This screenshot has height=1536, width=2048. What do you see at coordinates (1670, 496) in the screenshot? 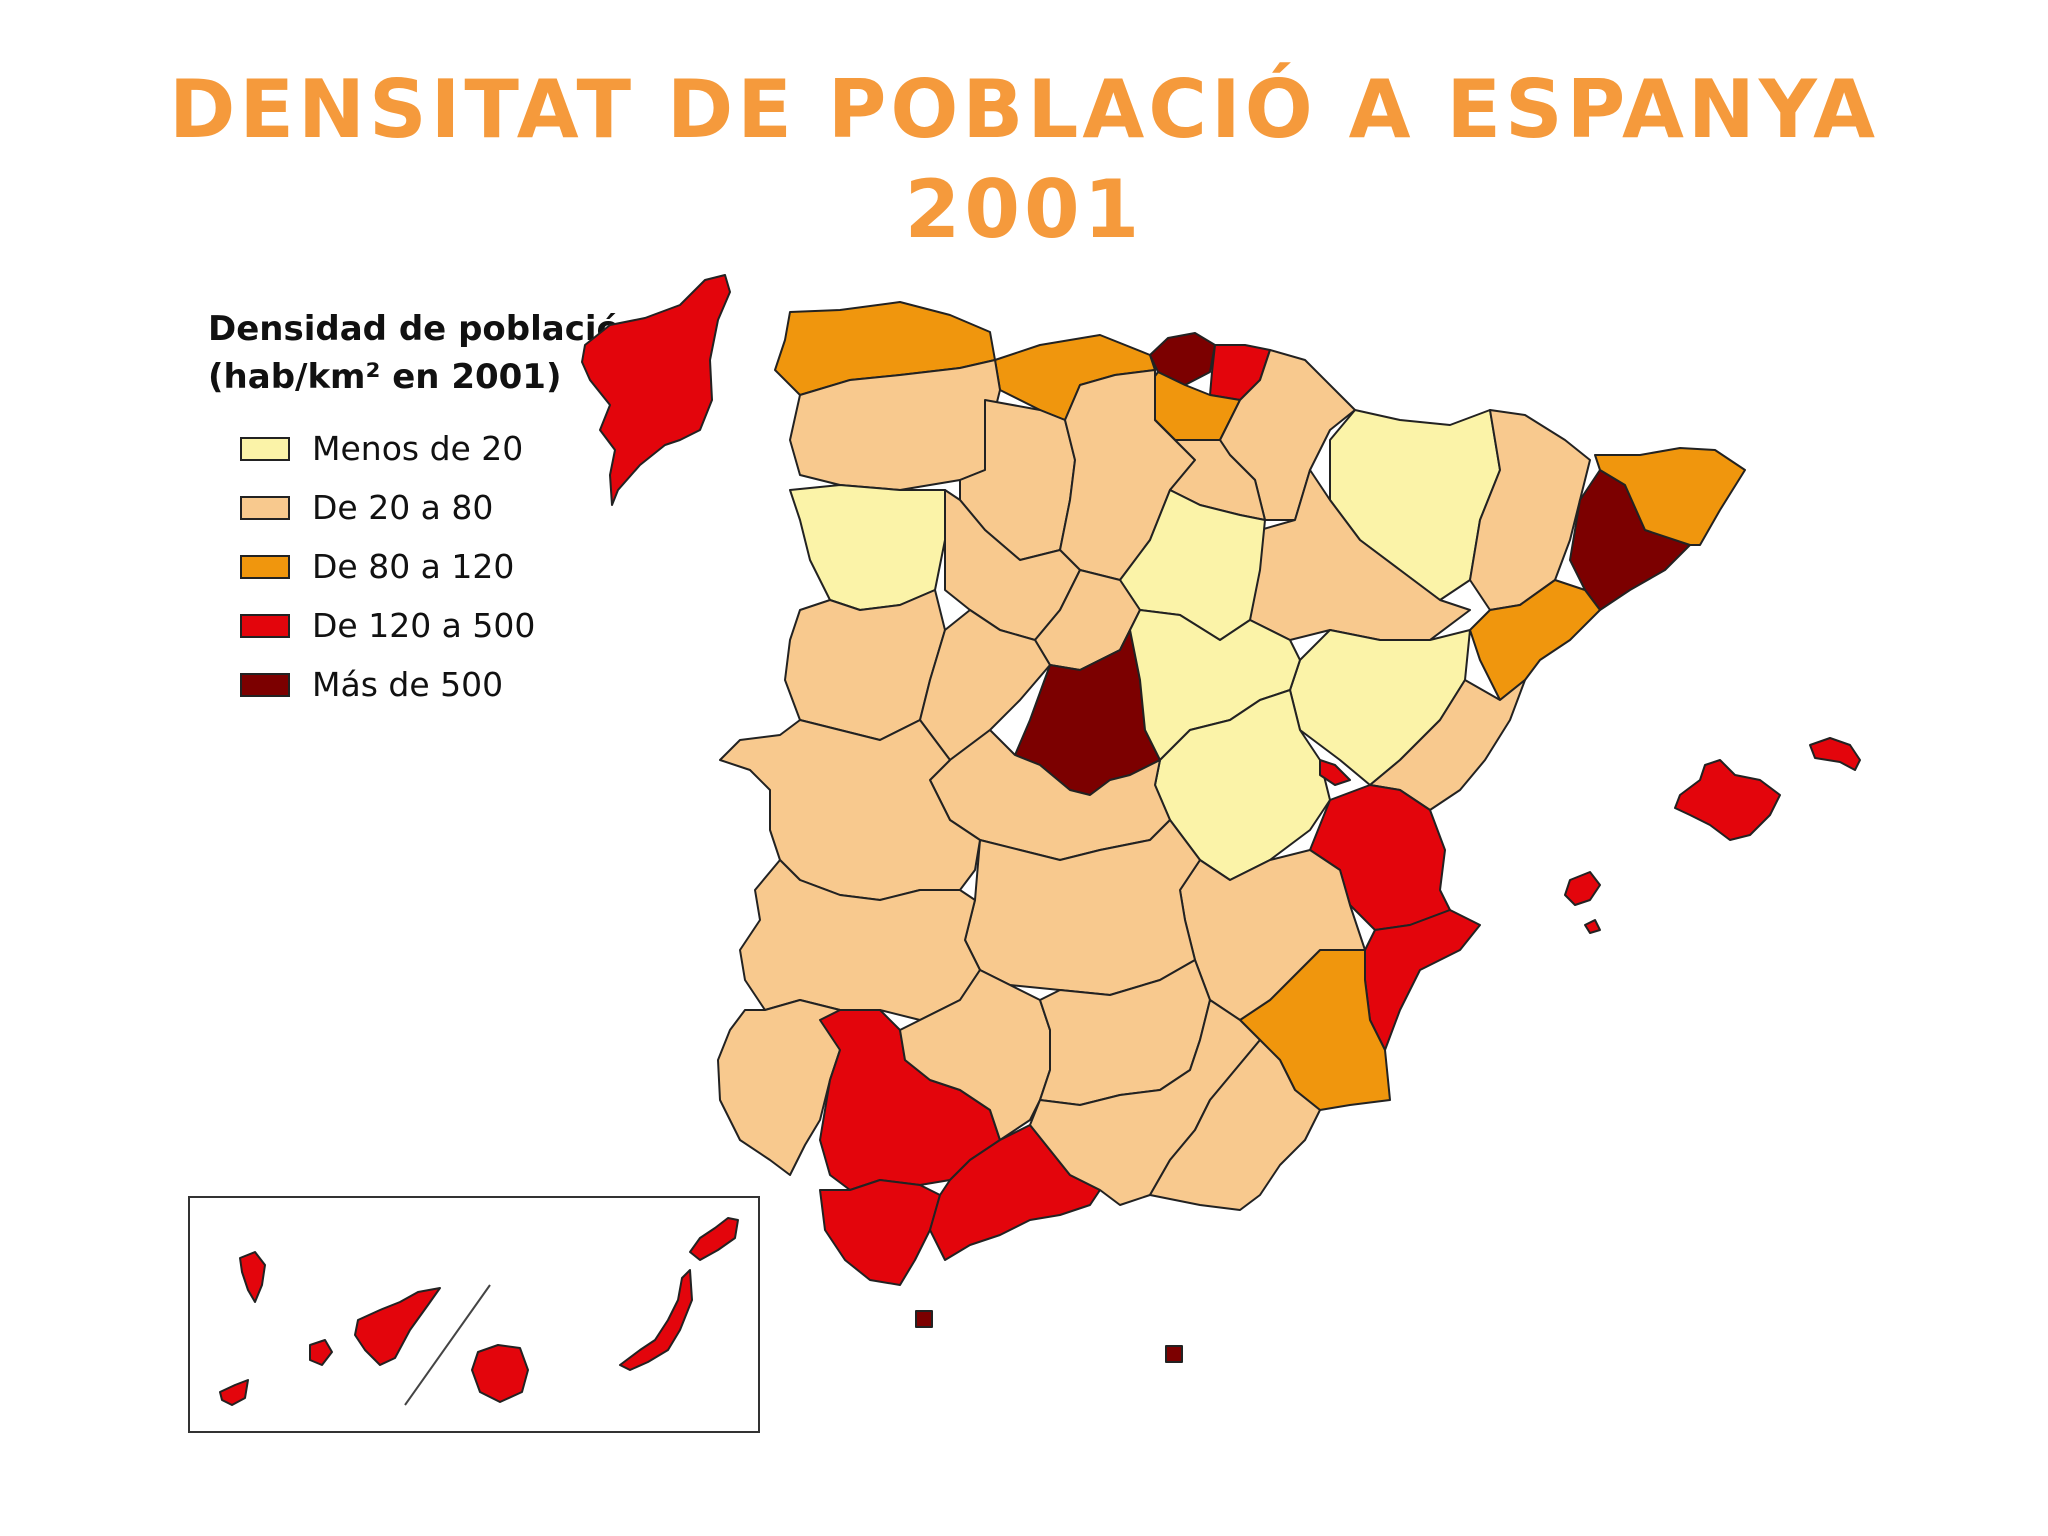
I see `province-girona` at bounding box center [1670, 496].